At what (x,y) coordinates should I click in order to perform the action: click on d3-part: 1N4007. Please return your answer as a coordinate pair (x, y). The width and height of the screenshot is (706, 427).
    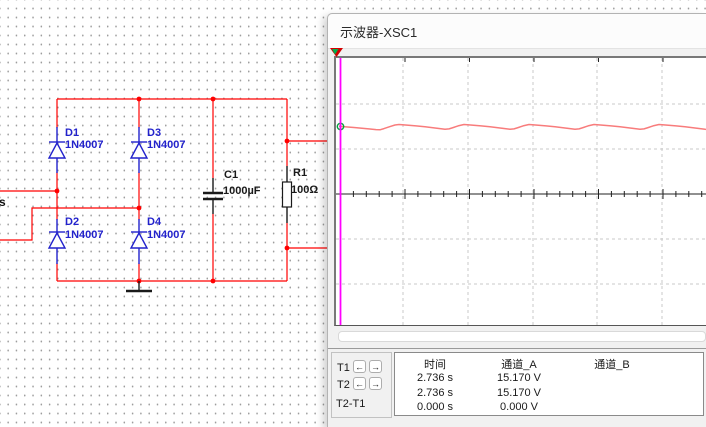
    Looking at the image, I should click on (166, 145).